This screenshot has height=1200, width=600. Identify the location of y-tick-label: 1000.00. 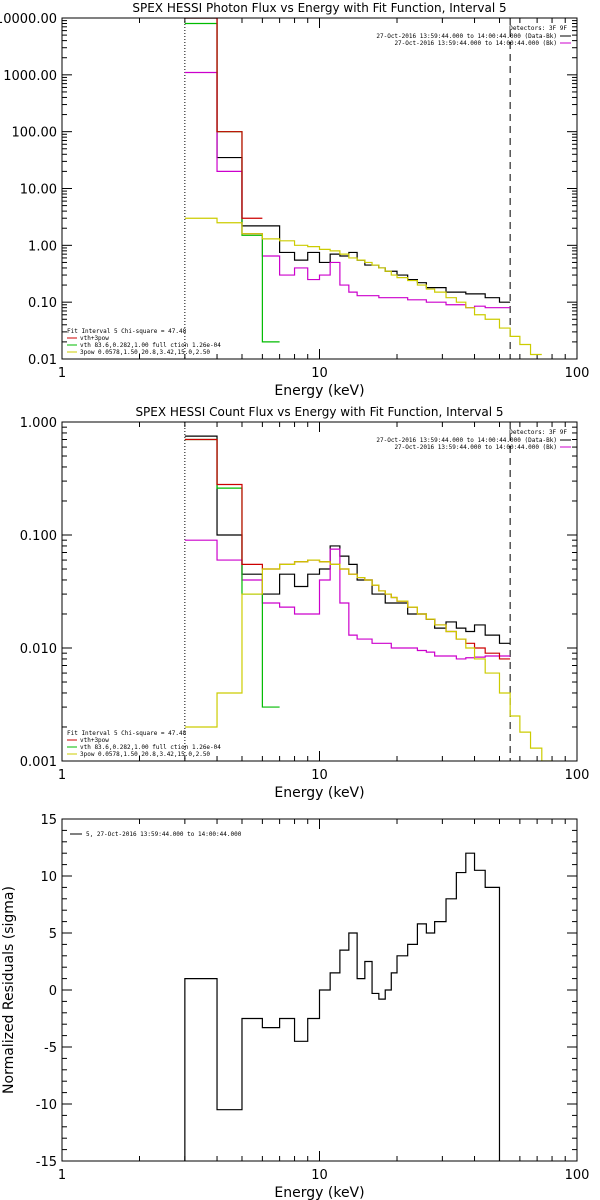
(30, 76).